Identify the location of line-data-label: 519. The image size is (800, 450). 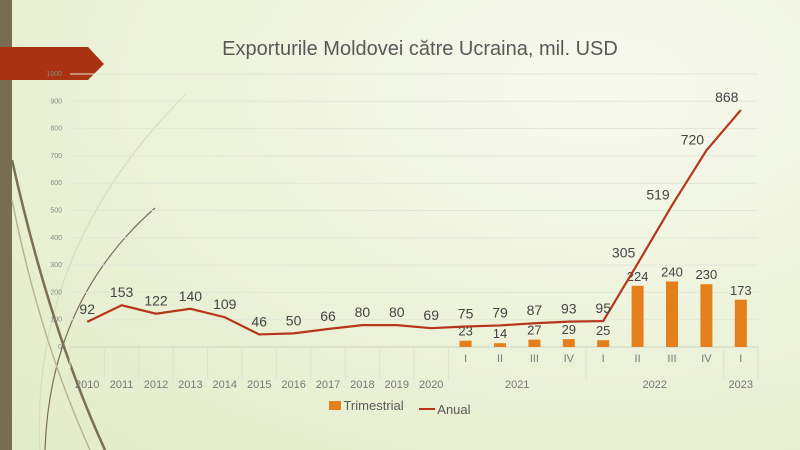
(658, 194).